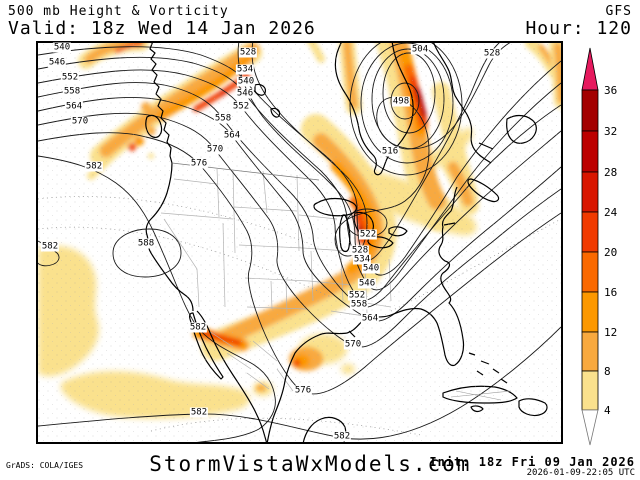  Describe the element at coordinates (610, 131) in the screenshot. I see `colorbar-tick-32: 32` at that location.